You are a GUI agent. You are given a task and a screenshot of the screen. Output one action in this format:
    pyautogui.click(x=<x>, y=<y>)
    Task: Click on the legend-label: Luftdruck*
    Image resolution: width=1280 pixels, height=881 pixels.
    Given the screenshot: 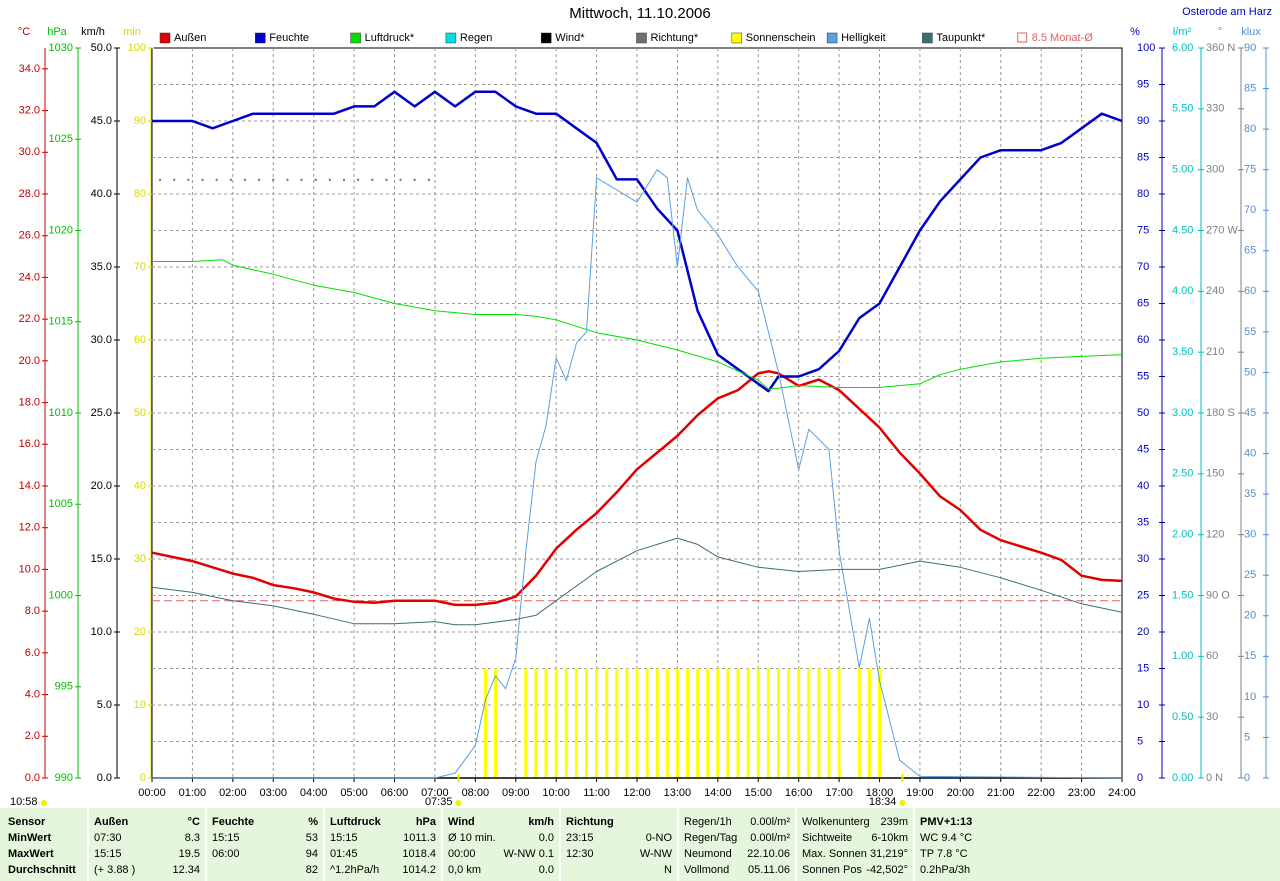 What is the action you would take?
    pyautogui.click(x=390, y=38)
    